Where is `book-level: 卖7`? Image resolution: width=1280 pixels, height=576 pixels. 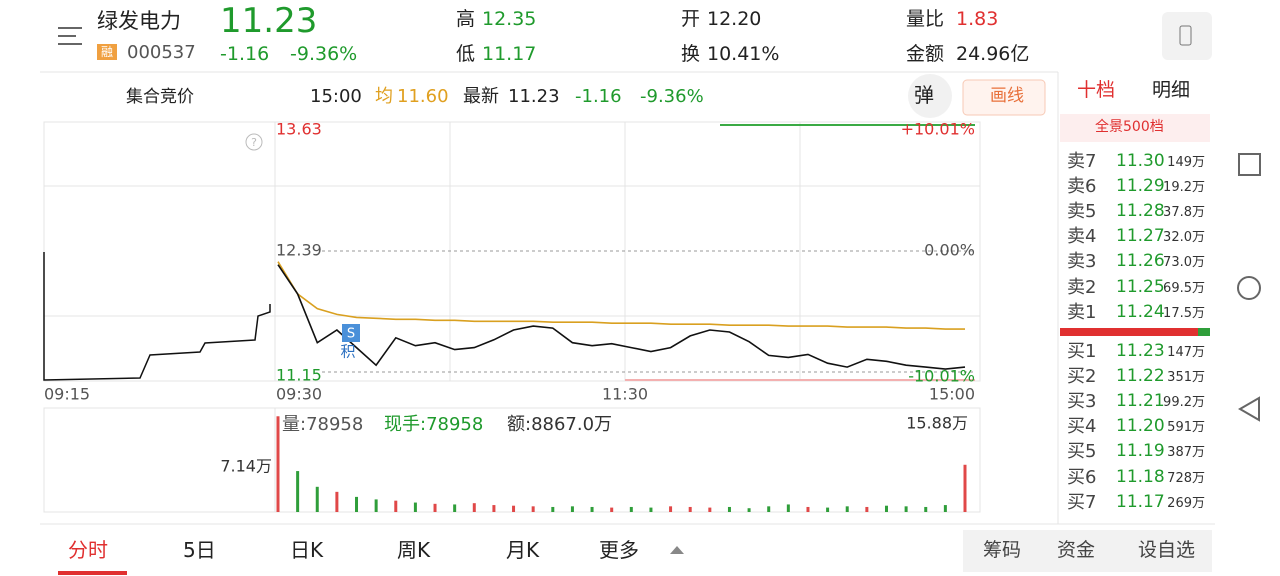 book-level: 卖7 is located at coordinates (1082, 161).